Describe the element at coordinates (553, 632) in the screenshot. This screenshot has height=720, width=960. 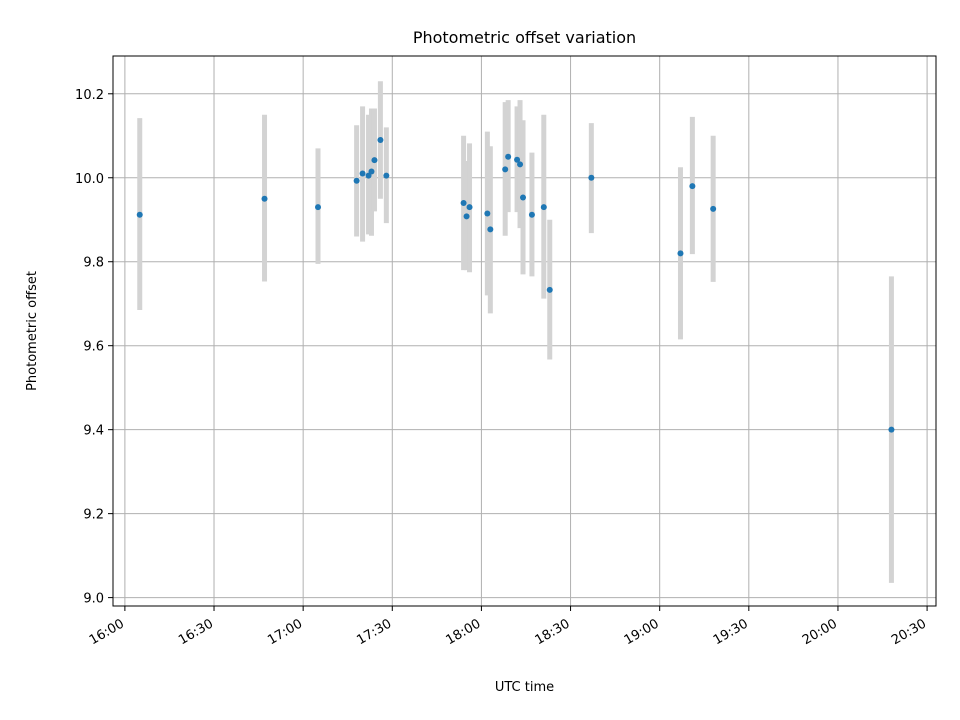
I see `x-tick-label: 18:30` at that location.